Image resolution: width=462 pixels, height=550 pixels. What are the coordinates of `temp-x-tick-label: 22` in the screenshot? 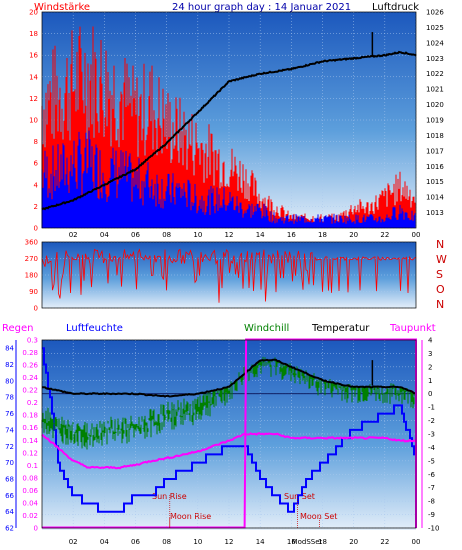 It's located at (384, 542).